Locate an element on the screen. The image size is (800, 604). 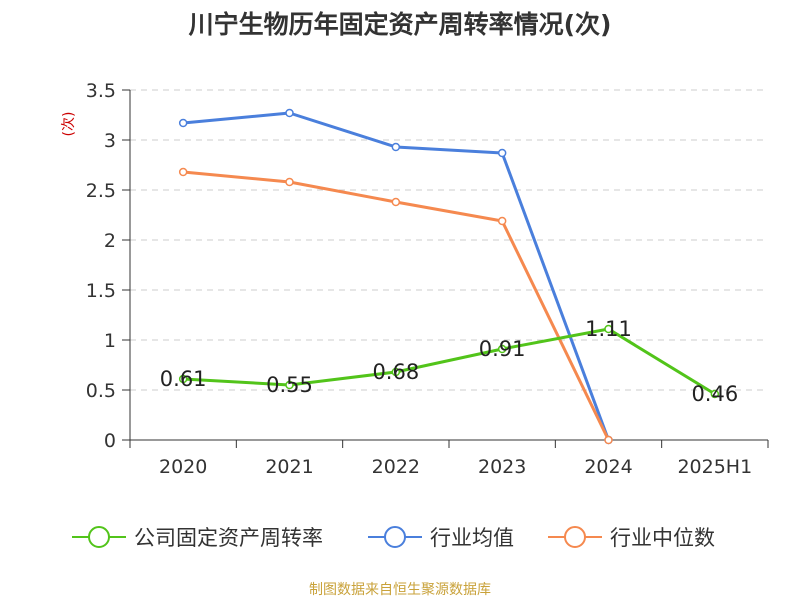
data-labels: 0.61 0.55 0.68 0.91 1.11 0.46 is located at coordinates (449, 361).